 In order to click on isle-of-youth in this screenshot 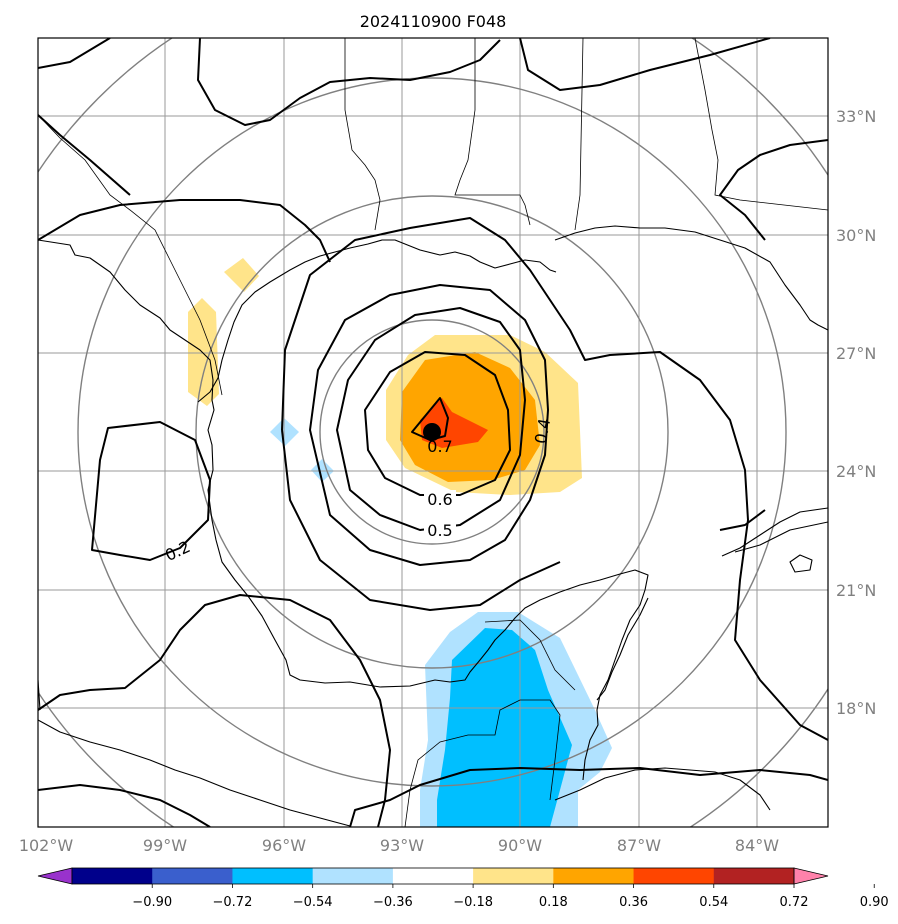, I will do `click(801, 563)`.